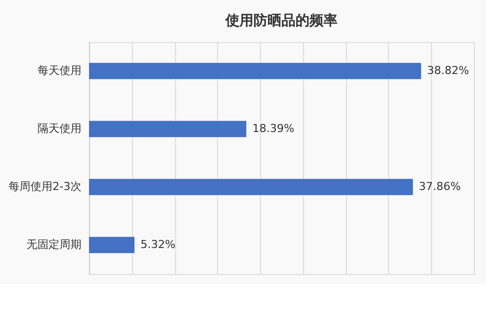 This screenshot has height=321, width=500. Describe the element at coordinates (158, 244) in the screenshot. I see `data-label: 5.32%` at that location.